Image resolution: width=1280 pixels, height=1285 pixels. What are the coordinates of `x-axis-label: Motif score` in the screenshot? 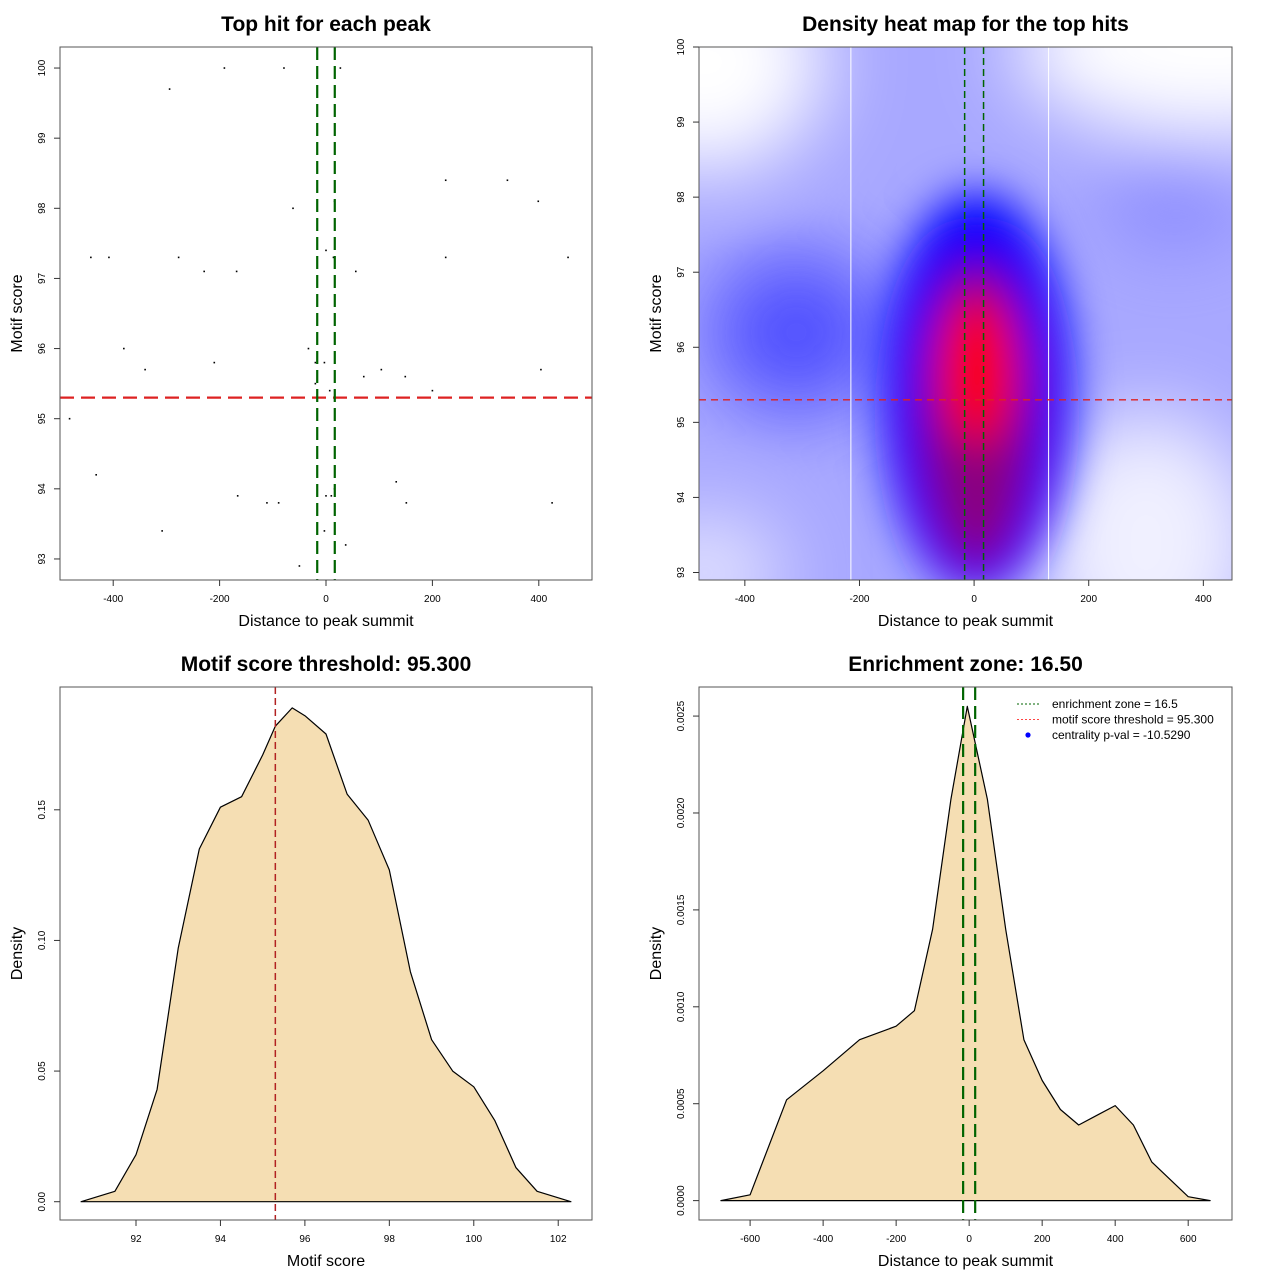 It's located at (326, 1261).